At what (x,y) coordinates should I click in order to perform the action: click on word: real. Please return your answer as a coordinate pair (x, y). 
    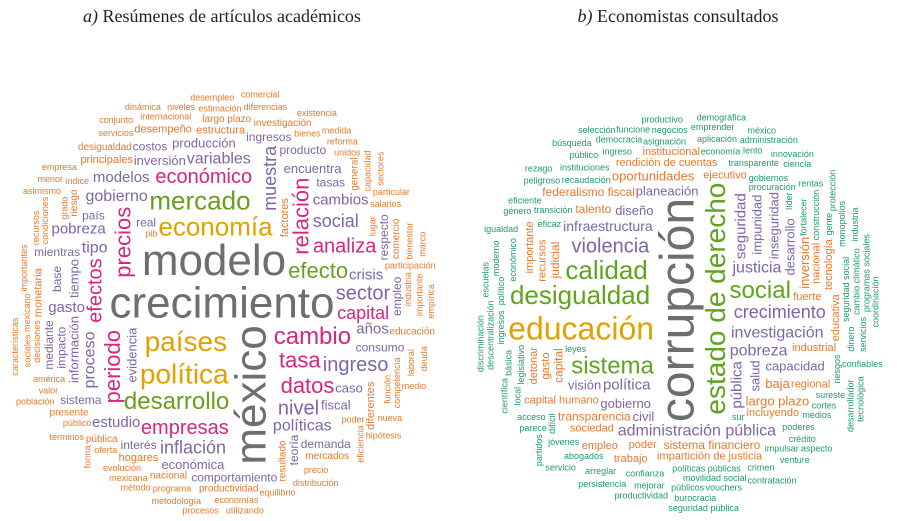
    Looking at the image, I should click on (146, 223).